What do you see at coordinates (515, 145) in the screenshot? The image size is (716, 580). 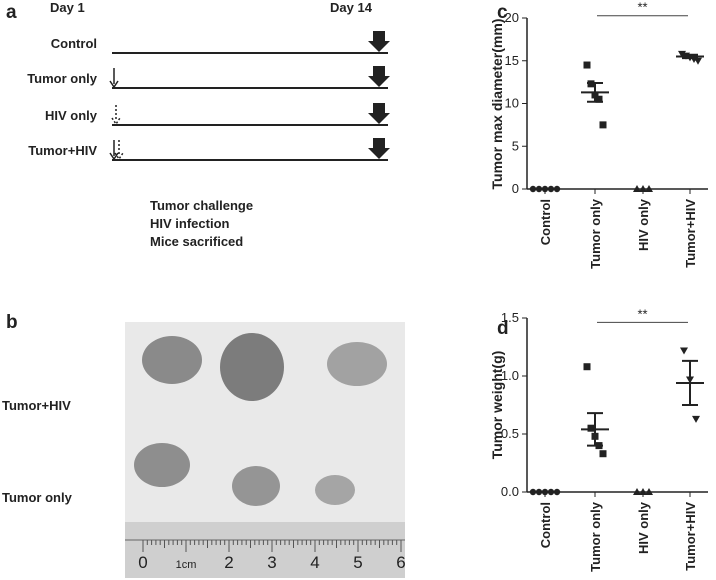 I see `y-tick-label: 5` at bounding box center [515, 145].